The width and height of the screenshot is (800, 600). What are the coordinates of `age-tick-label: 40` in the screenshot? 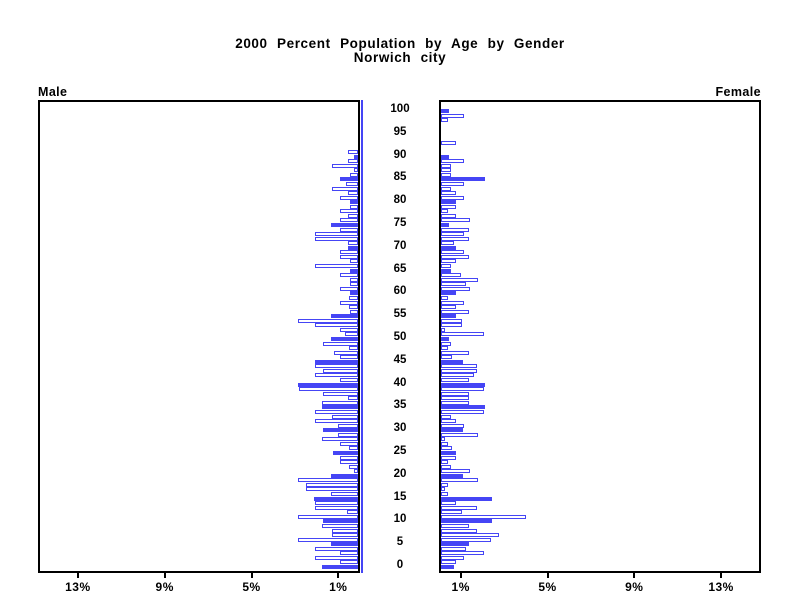 It's located at (400, 382).